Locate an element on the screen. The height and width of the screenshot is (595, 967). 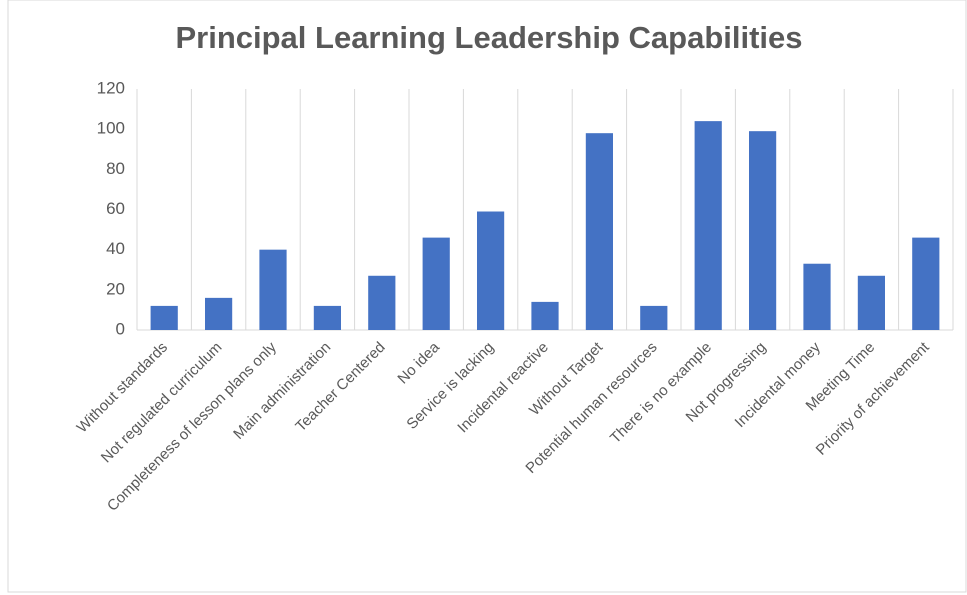
x-tick-label: Incidental reactive is located at coordinates (503, 388).